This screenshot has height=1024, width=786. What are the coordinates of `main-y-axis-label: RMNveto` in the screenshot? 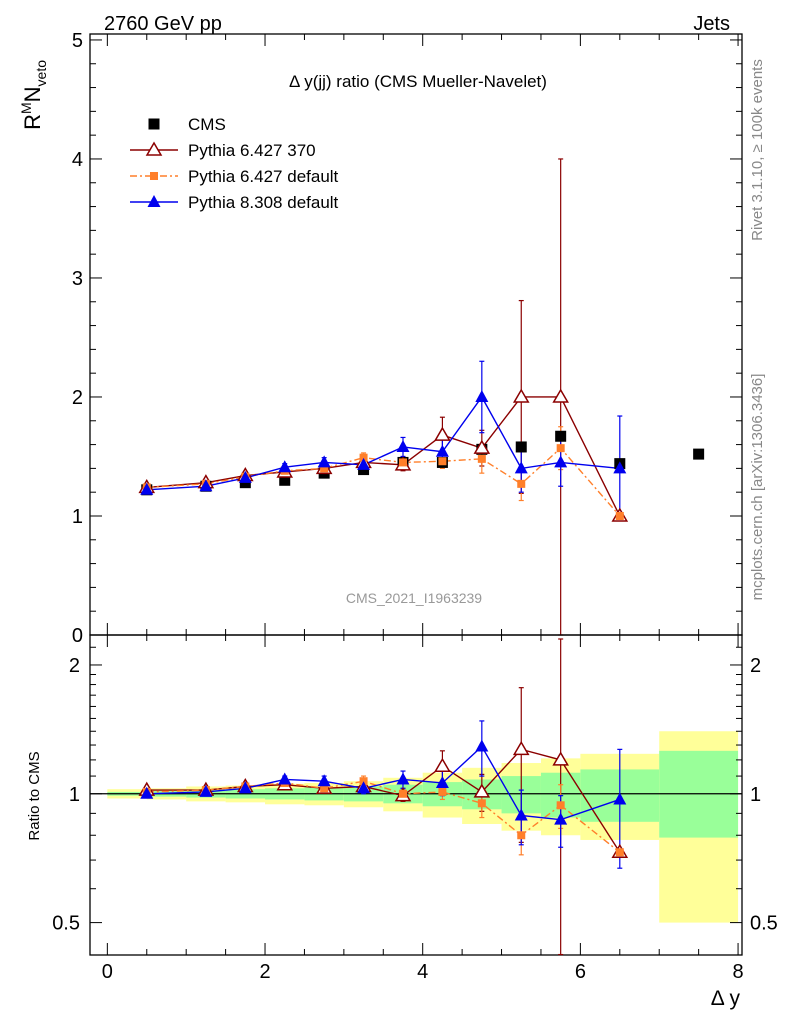 It's located at (33, 95).